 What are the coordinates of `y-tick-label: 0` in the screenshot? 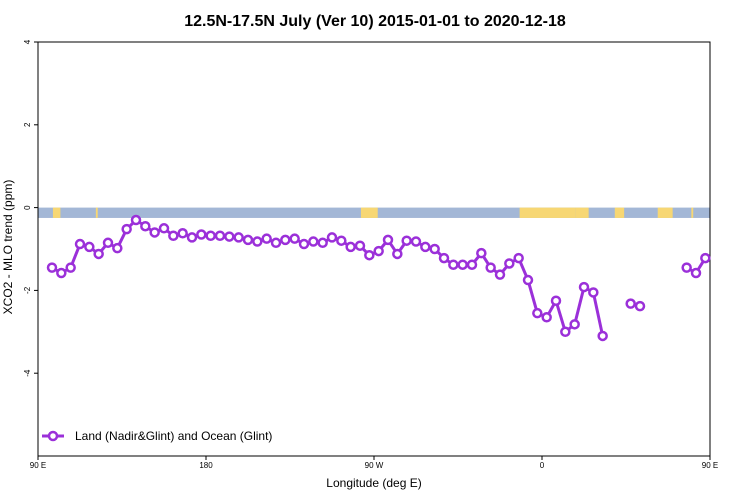 It's located at (27, 207).